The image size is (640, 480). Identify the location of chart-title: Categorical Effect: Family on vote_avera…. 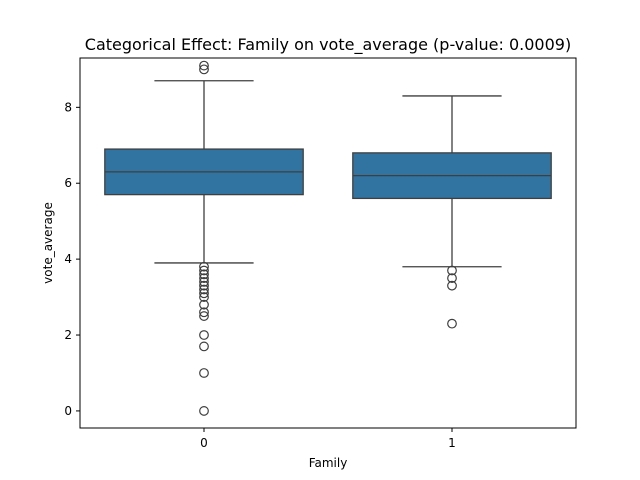
(328, 45).